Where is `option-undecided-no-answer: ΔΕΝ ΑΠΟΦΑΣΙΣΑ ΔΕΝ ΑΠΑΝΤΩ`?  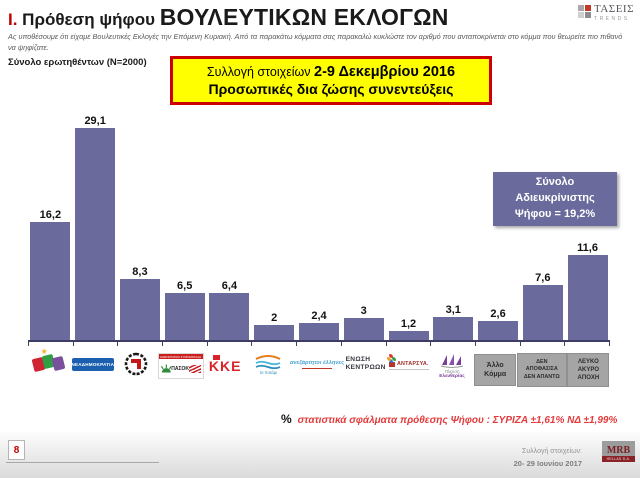
option-undecided-no-answer: ΔΕΝ ΑΠΟΦΑΣΙΣΑ ΔΕΝ ΑΠΑΝΤΩ is located at coordinates (541, 374).